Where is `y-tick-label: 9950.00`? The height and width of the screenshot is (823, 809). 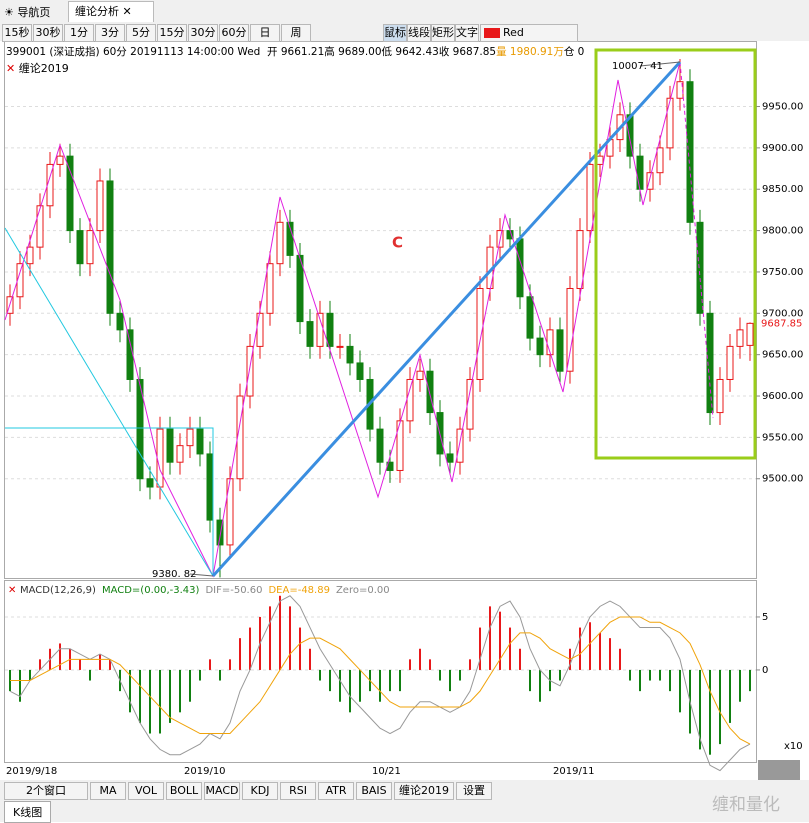
y-tick-label: 9950.00 is located at coordinates (782, 107).